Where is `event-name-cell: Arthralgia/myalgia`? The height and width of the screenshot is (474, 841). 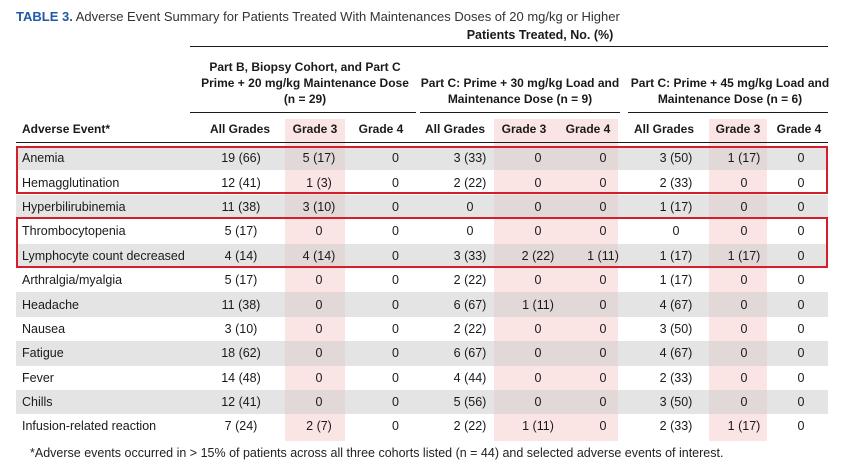
event-name-cell: Arthralgia/myalgia is located at coordinates (72, 280).